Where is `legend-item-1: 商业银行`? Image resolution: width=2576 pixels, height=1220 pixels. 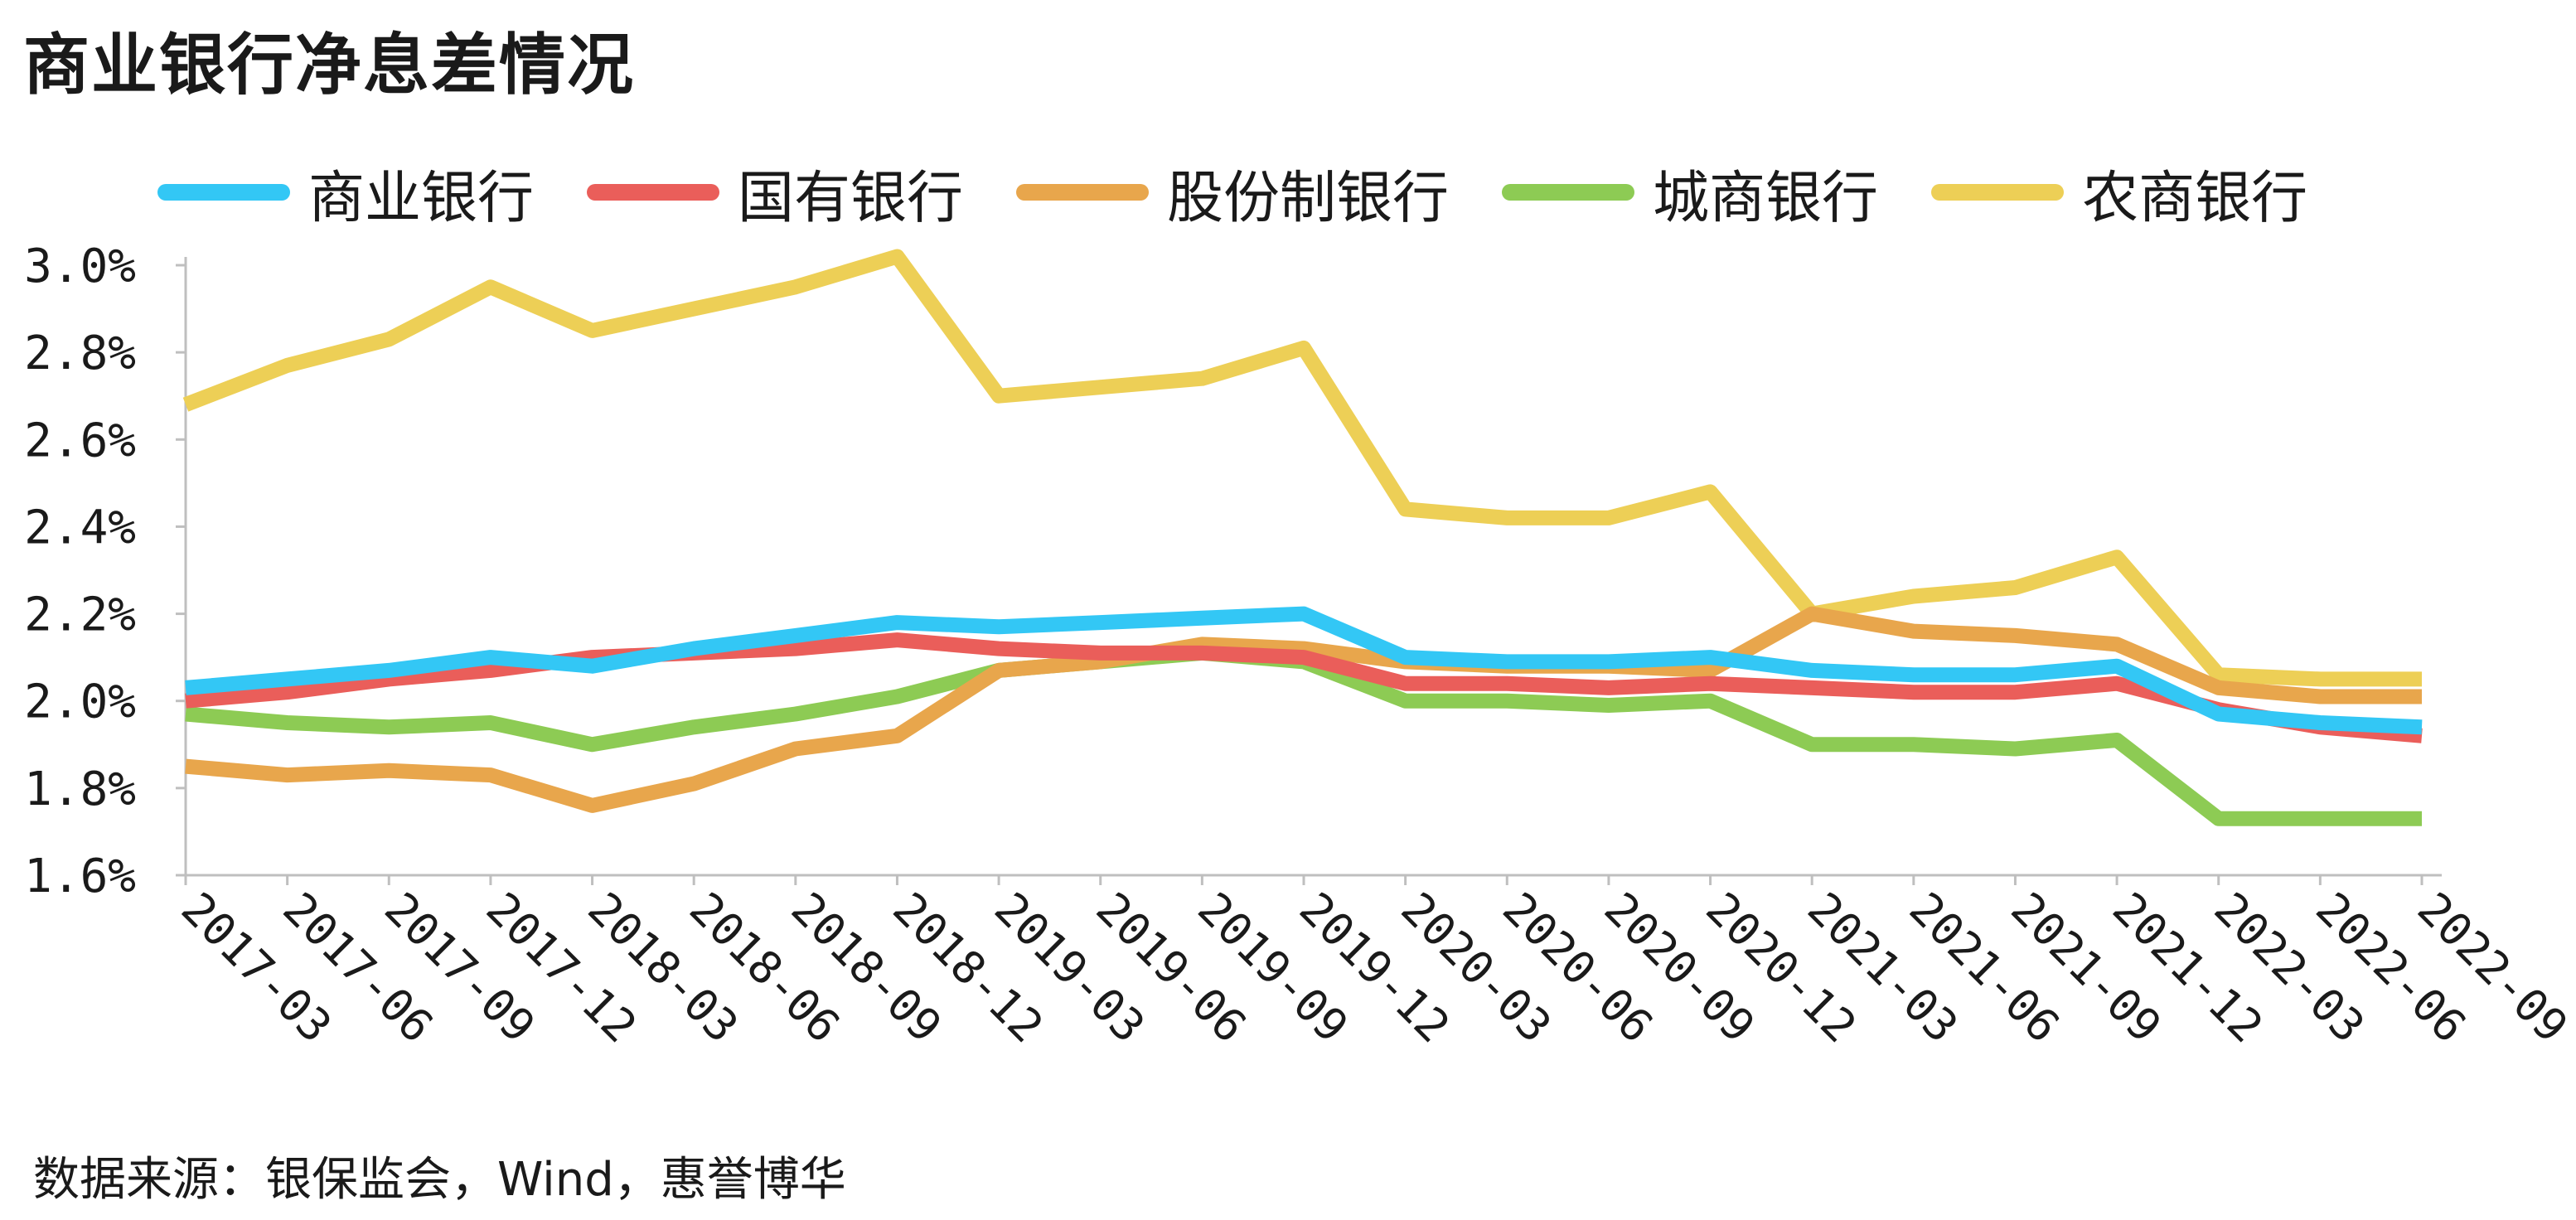 legend-item-1: 商业银行 is located at coordinates (345, 193).